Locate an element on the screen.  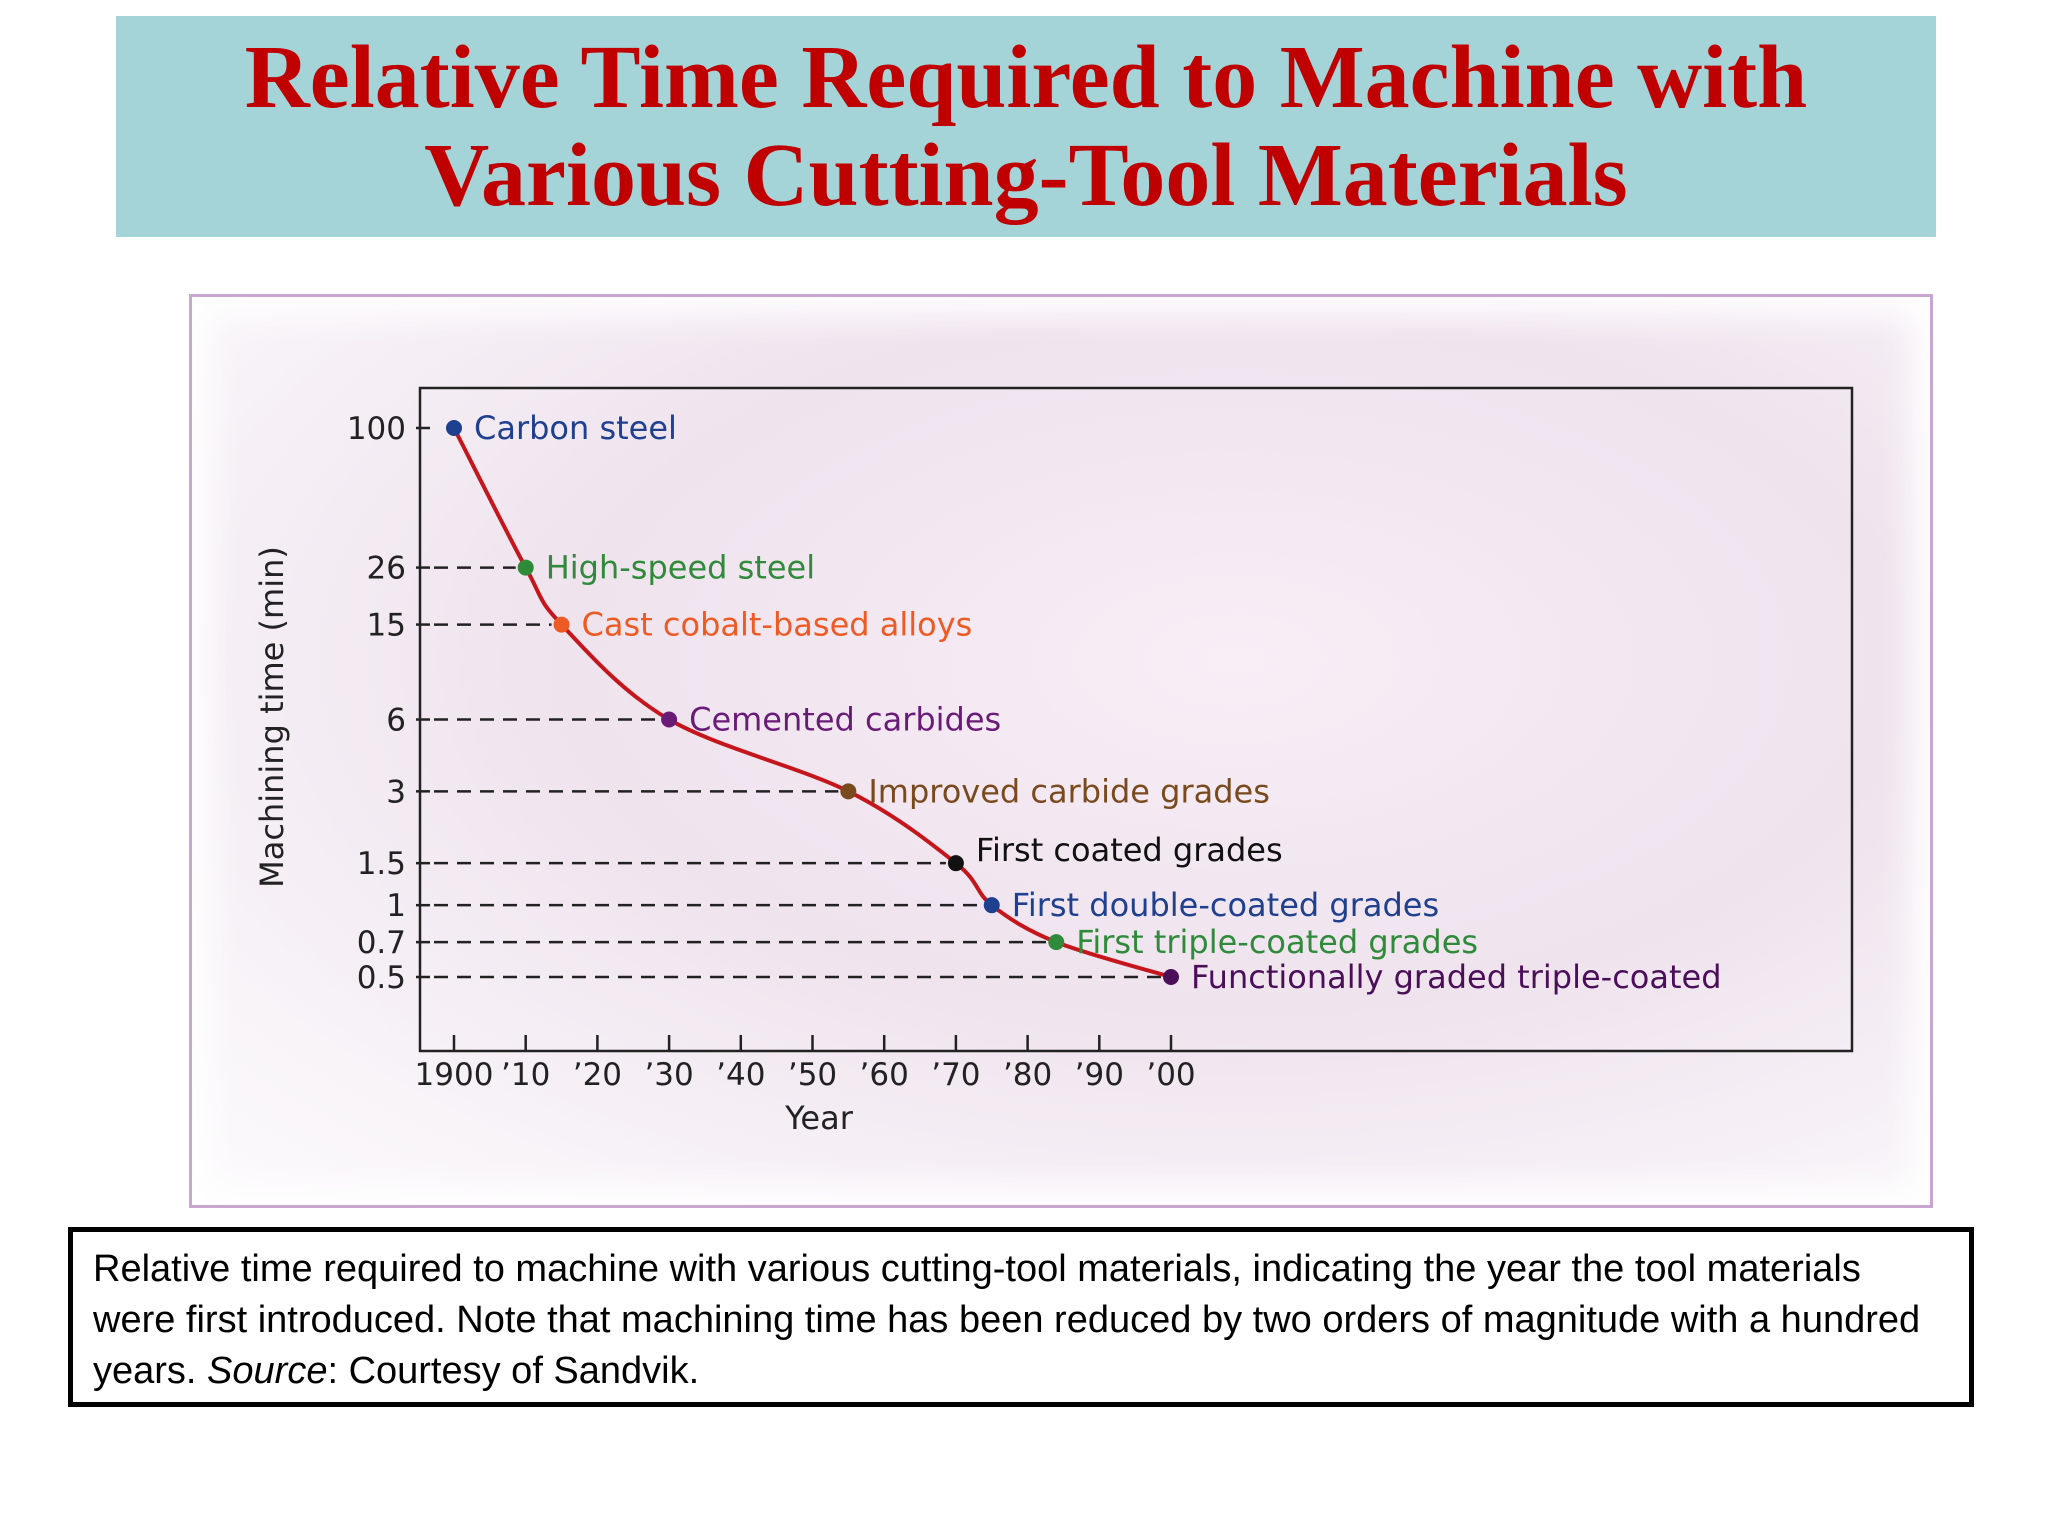
point-label: First coated grades is located at coordinates (1129, 850).